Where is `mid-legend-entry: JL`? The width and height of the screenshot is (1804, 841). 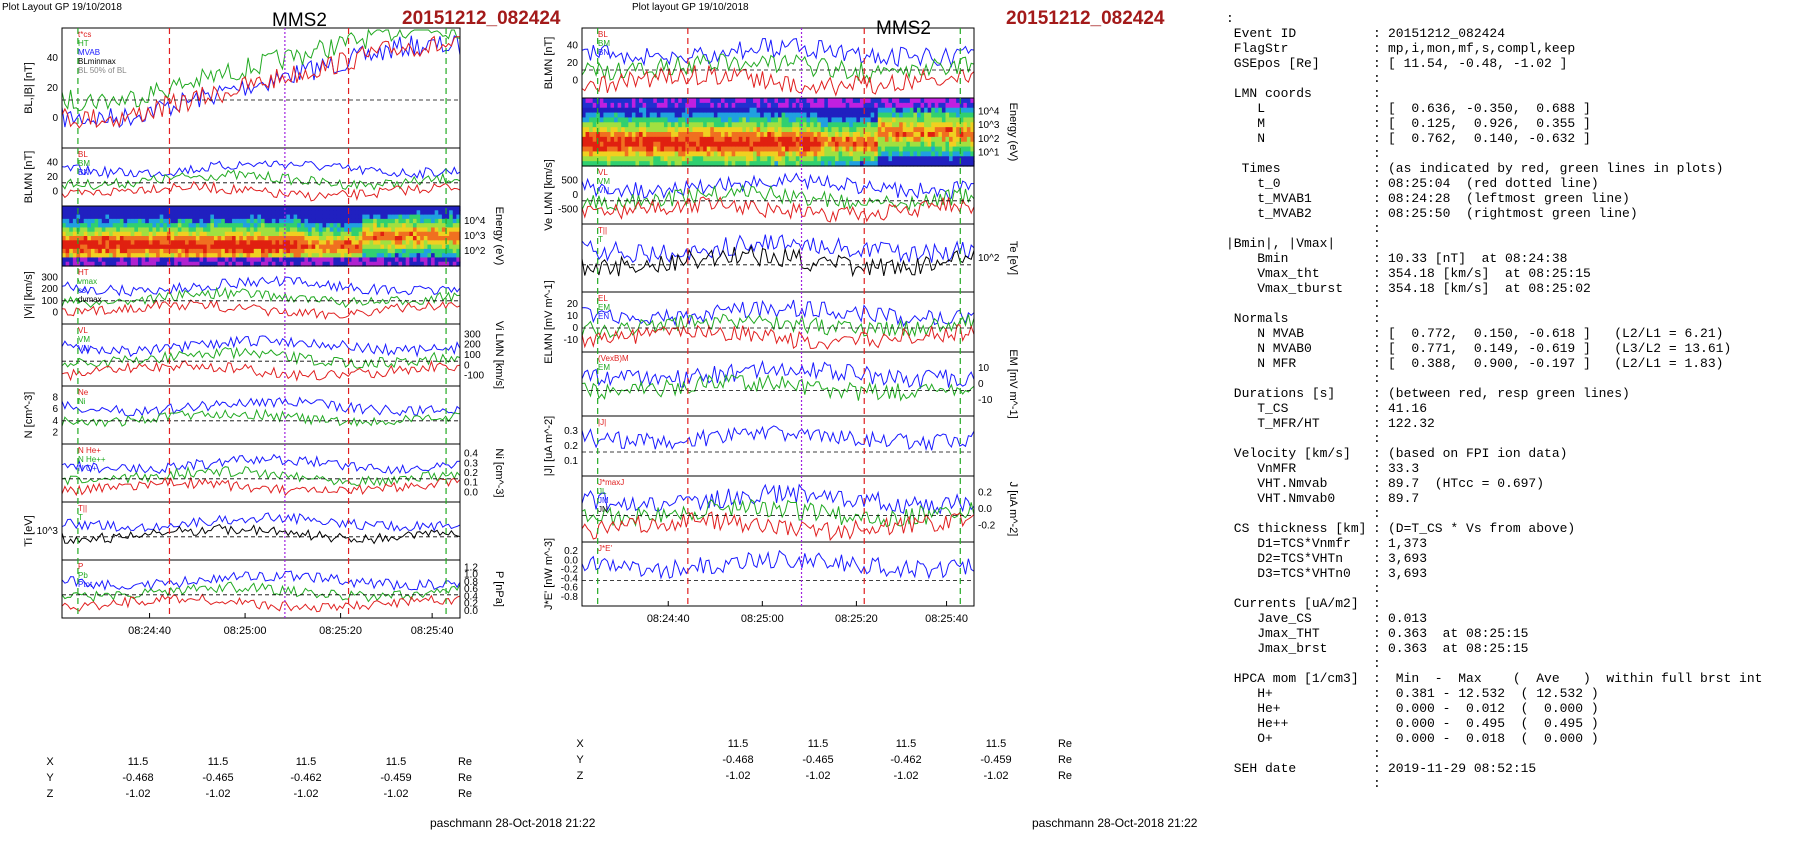 mid-legend-entry: JL is located at coordinates (602, 491).